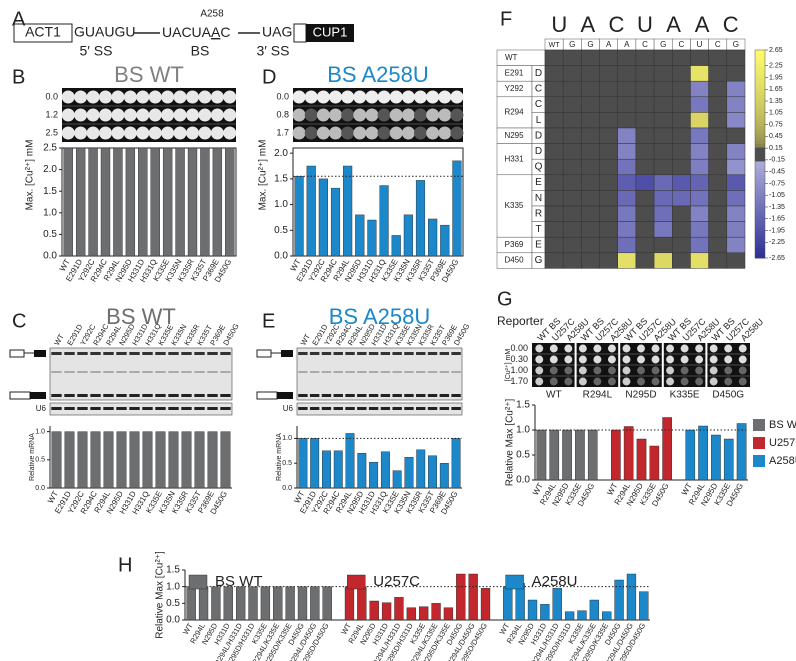  Describe the element at coordinates (731, 24) in the screenshot. I see `sequence-letter: C` at that location.